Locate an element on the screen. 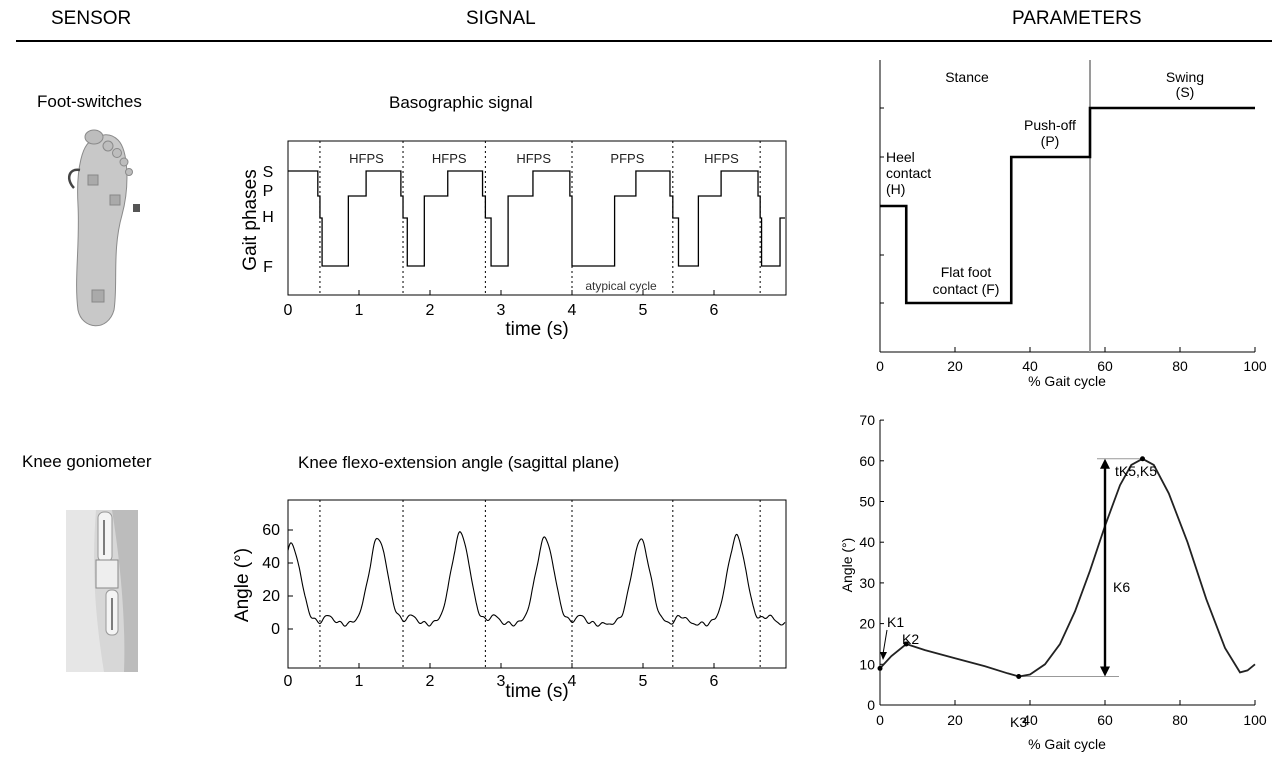  header-signal: SIGNAL is located at coordinates (501, 18).